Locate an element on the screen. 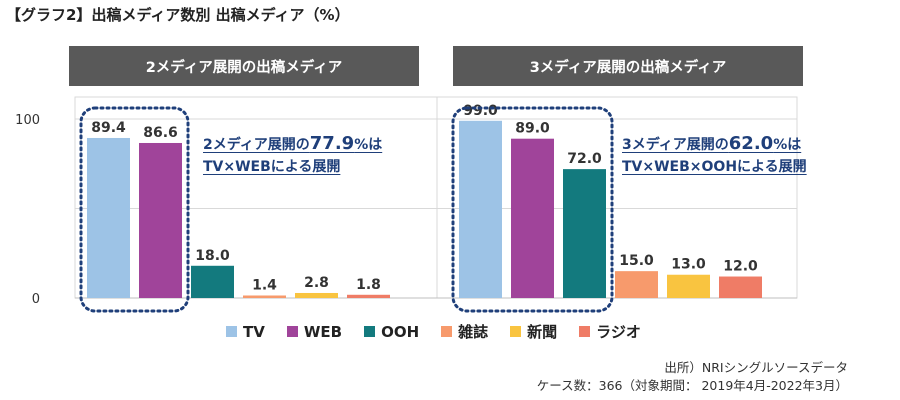 Image resolution: width=900 pixels, height=400 pixels. annotation-3-media-suffix: %は is located at coordinates (787, 145).